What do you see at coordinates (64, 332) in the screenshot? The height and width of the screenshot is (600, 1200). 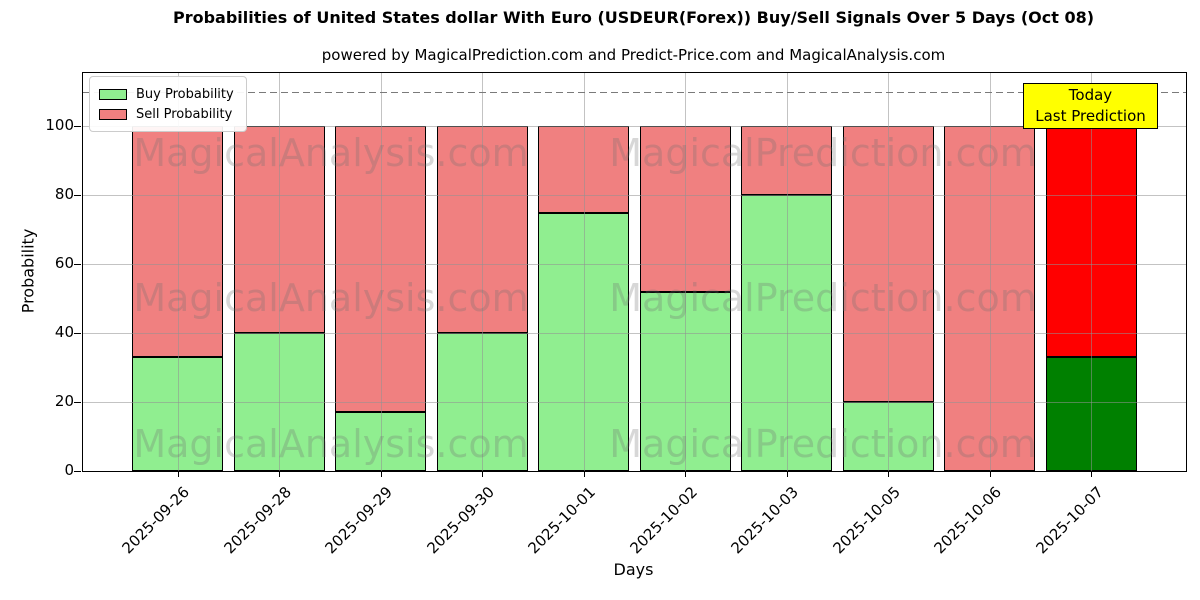 I see `y-tick-label: 40` at bounding box center [64, 332].